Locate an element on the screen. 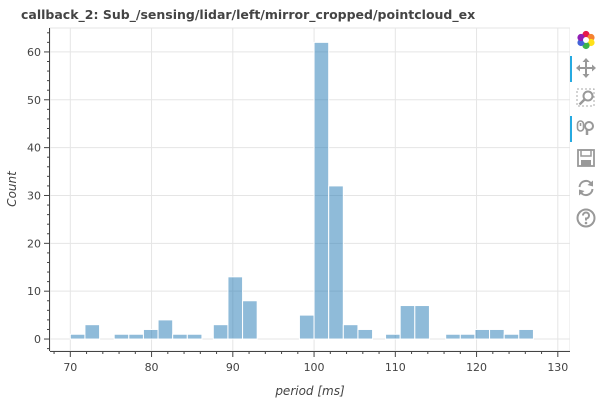 Image resolution: width=600 pixels, height=400 pixels. toolbar is located at coordinates (585, 136).